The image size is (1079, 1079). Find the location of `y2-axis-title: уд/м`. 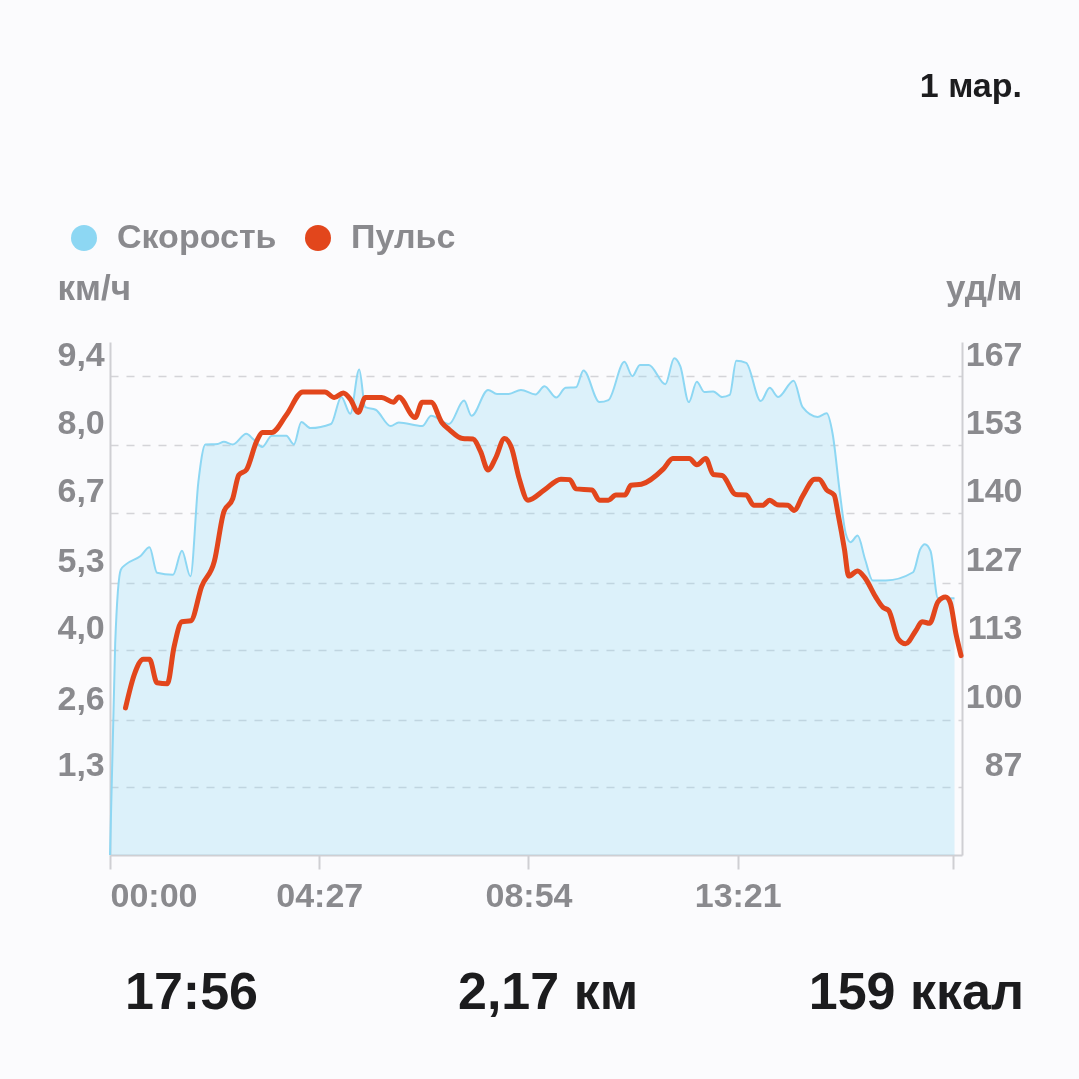

y2-axis-title: уд/м is located at coordinates (984, 287).